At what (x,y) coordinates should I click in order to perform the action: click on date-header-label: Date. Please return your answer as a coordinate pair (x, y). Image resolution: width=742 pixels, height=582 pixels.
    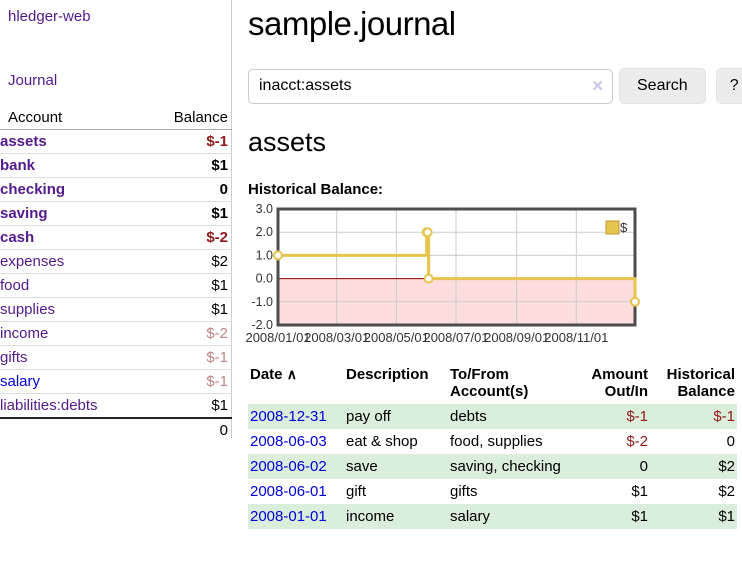
    Looking at the image, I should click on (266, 374).